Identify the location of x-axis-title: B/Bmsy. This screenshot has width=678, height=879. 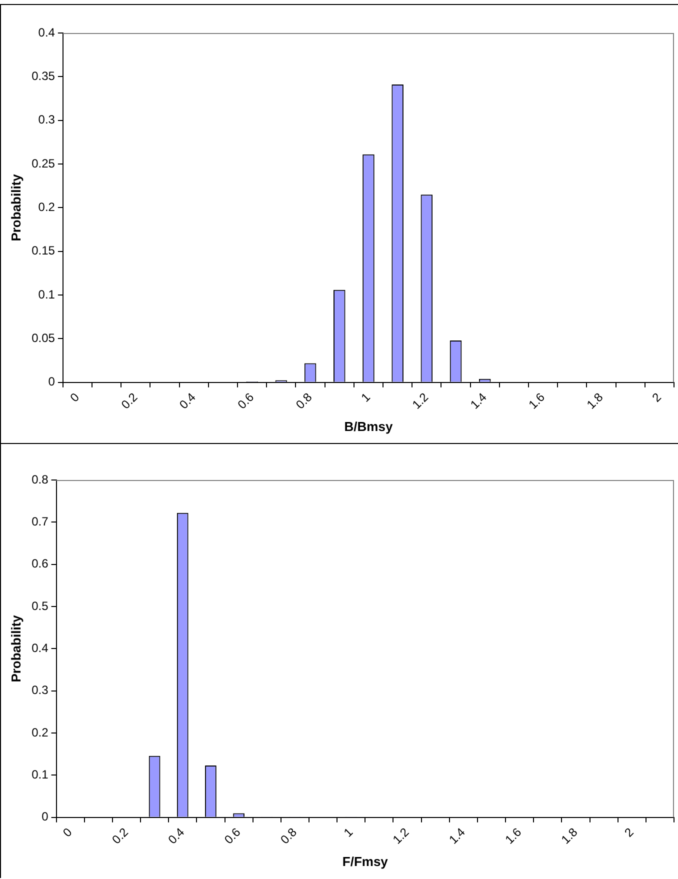
(369, 426).